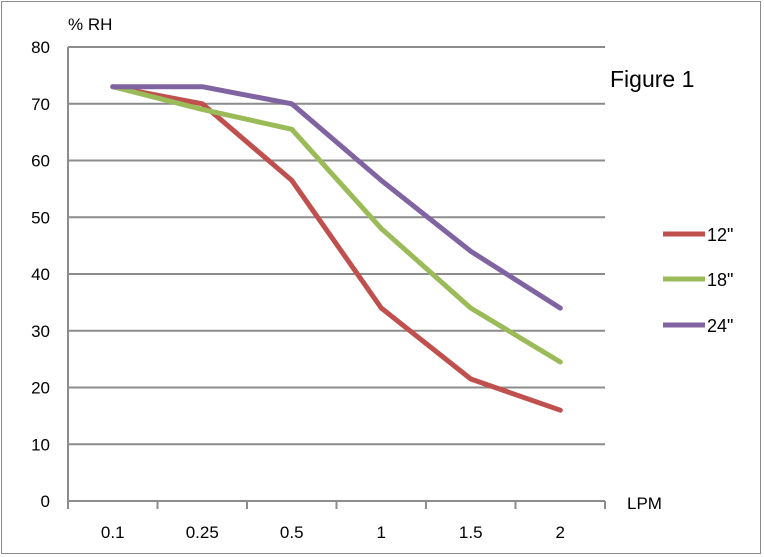 This screenshot has width=764, height=557. What do you see at coordinates (720, 235) in the screenshot?
I see `legend-label-1: 12"` at bounding box center [720, 235].